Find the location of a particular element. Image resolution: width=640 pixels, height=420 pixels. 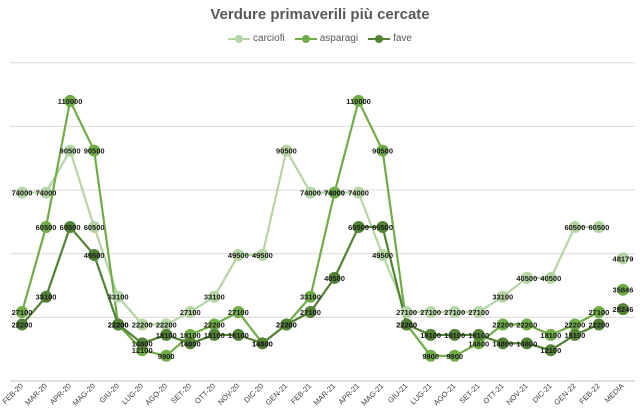

data-label-carciofi: 33100 is located at coordinates (214, 297).